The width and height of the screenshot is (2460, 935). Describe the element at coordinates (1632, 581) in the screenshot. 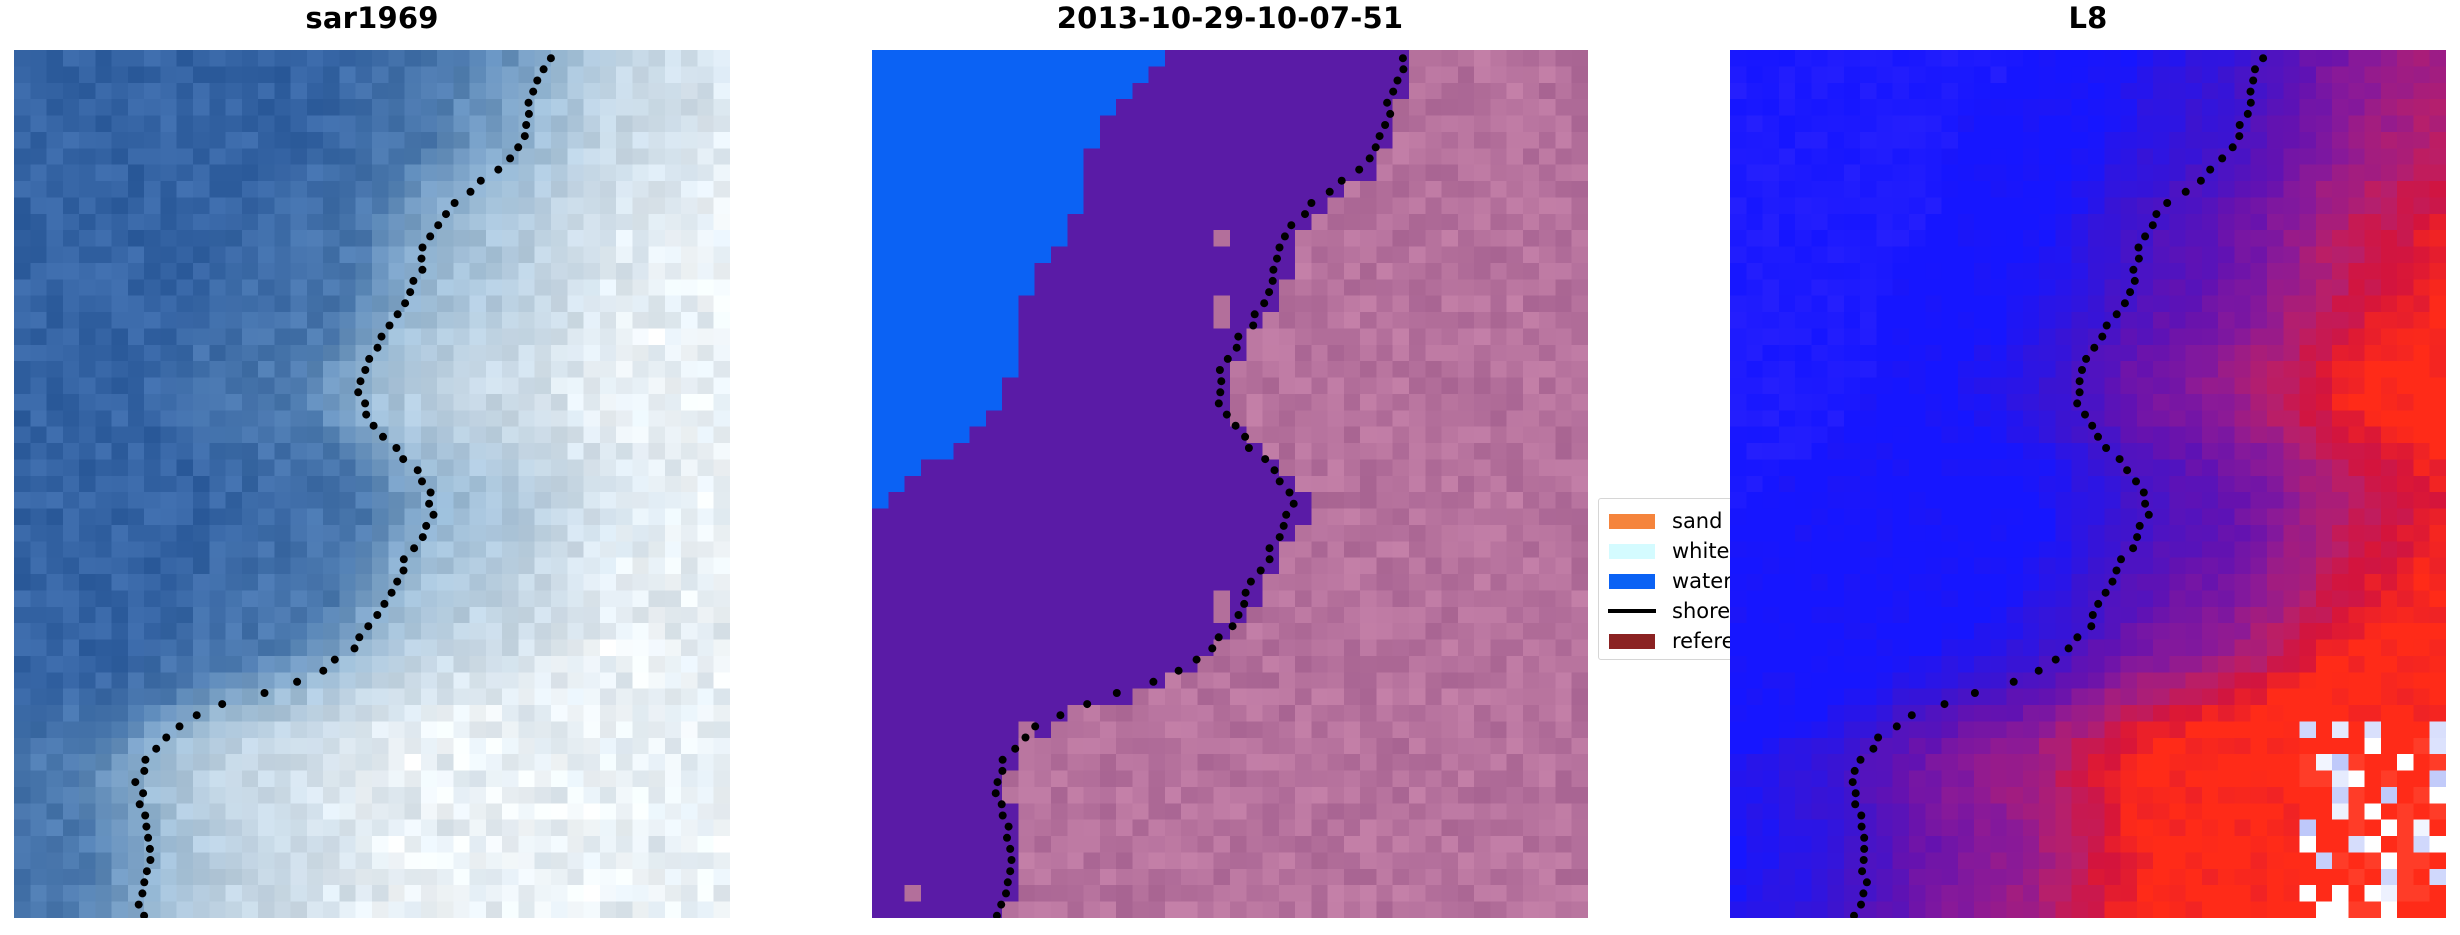

I see `legend-swatch-water` at that location.